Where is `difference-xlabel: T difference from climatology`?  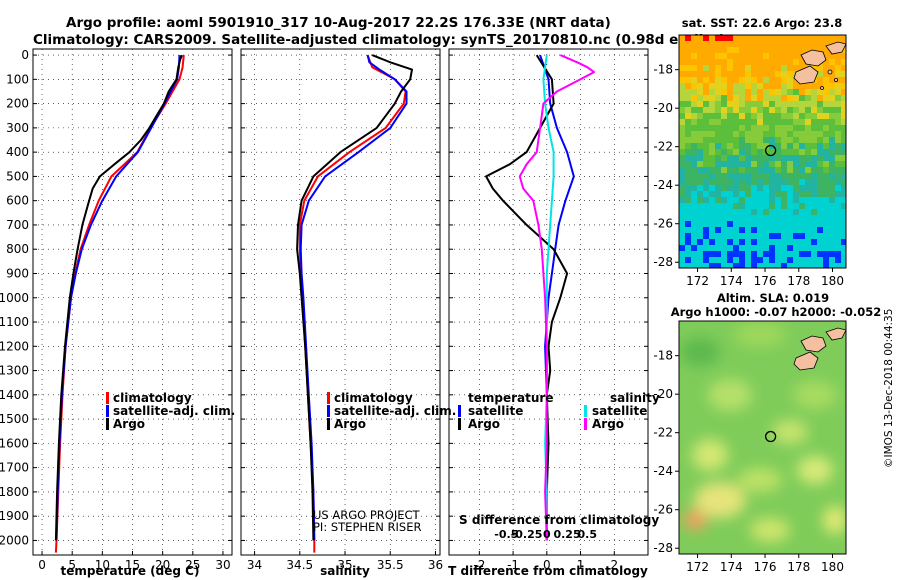 difference-xlabel: T difference from climatology is located at coordinates (548, 571).